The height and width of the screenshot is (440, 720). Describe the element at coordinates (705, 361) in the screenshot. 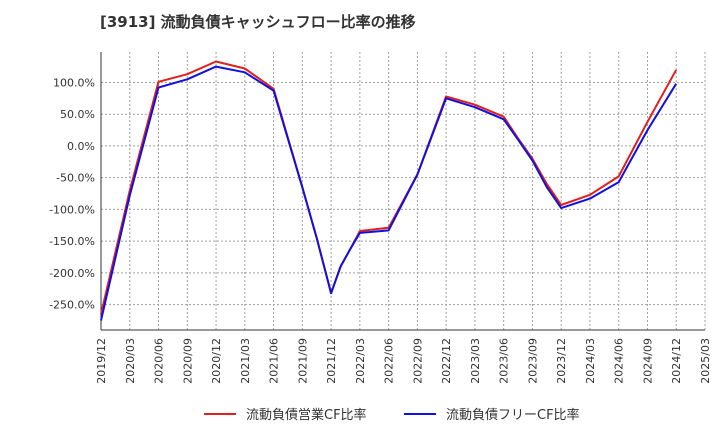

I see `x-tick-label: 2025/03` at that location.